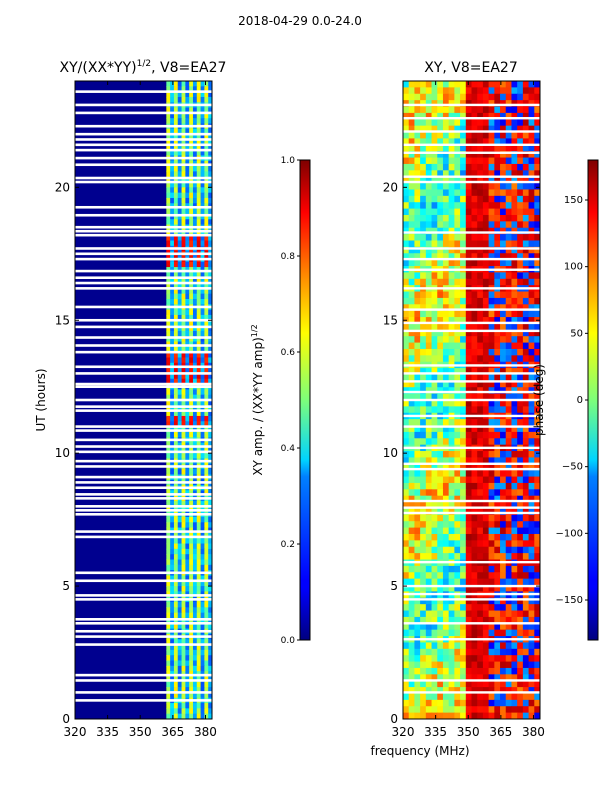 The height and width of the screenshot is (800, 600). I want to click on amplitude-flagged-row, so click(143, 482).